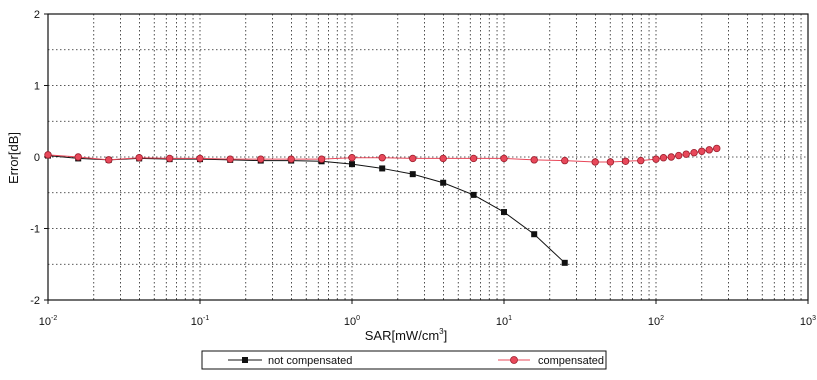 The image size is (817, 380). I want to click on x-axis-label-sup: 3, so click(441, 331).